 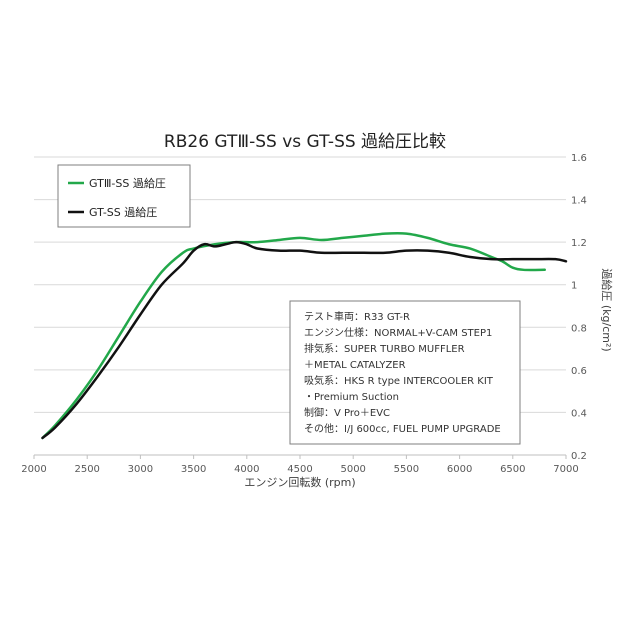 I want to click on x-tick-label: 5500, so click(x=406, y=469).